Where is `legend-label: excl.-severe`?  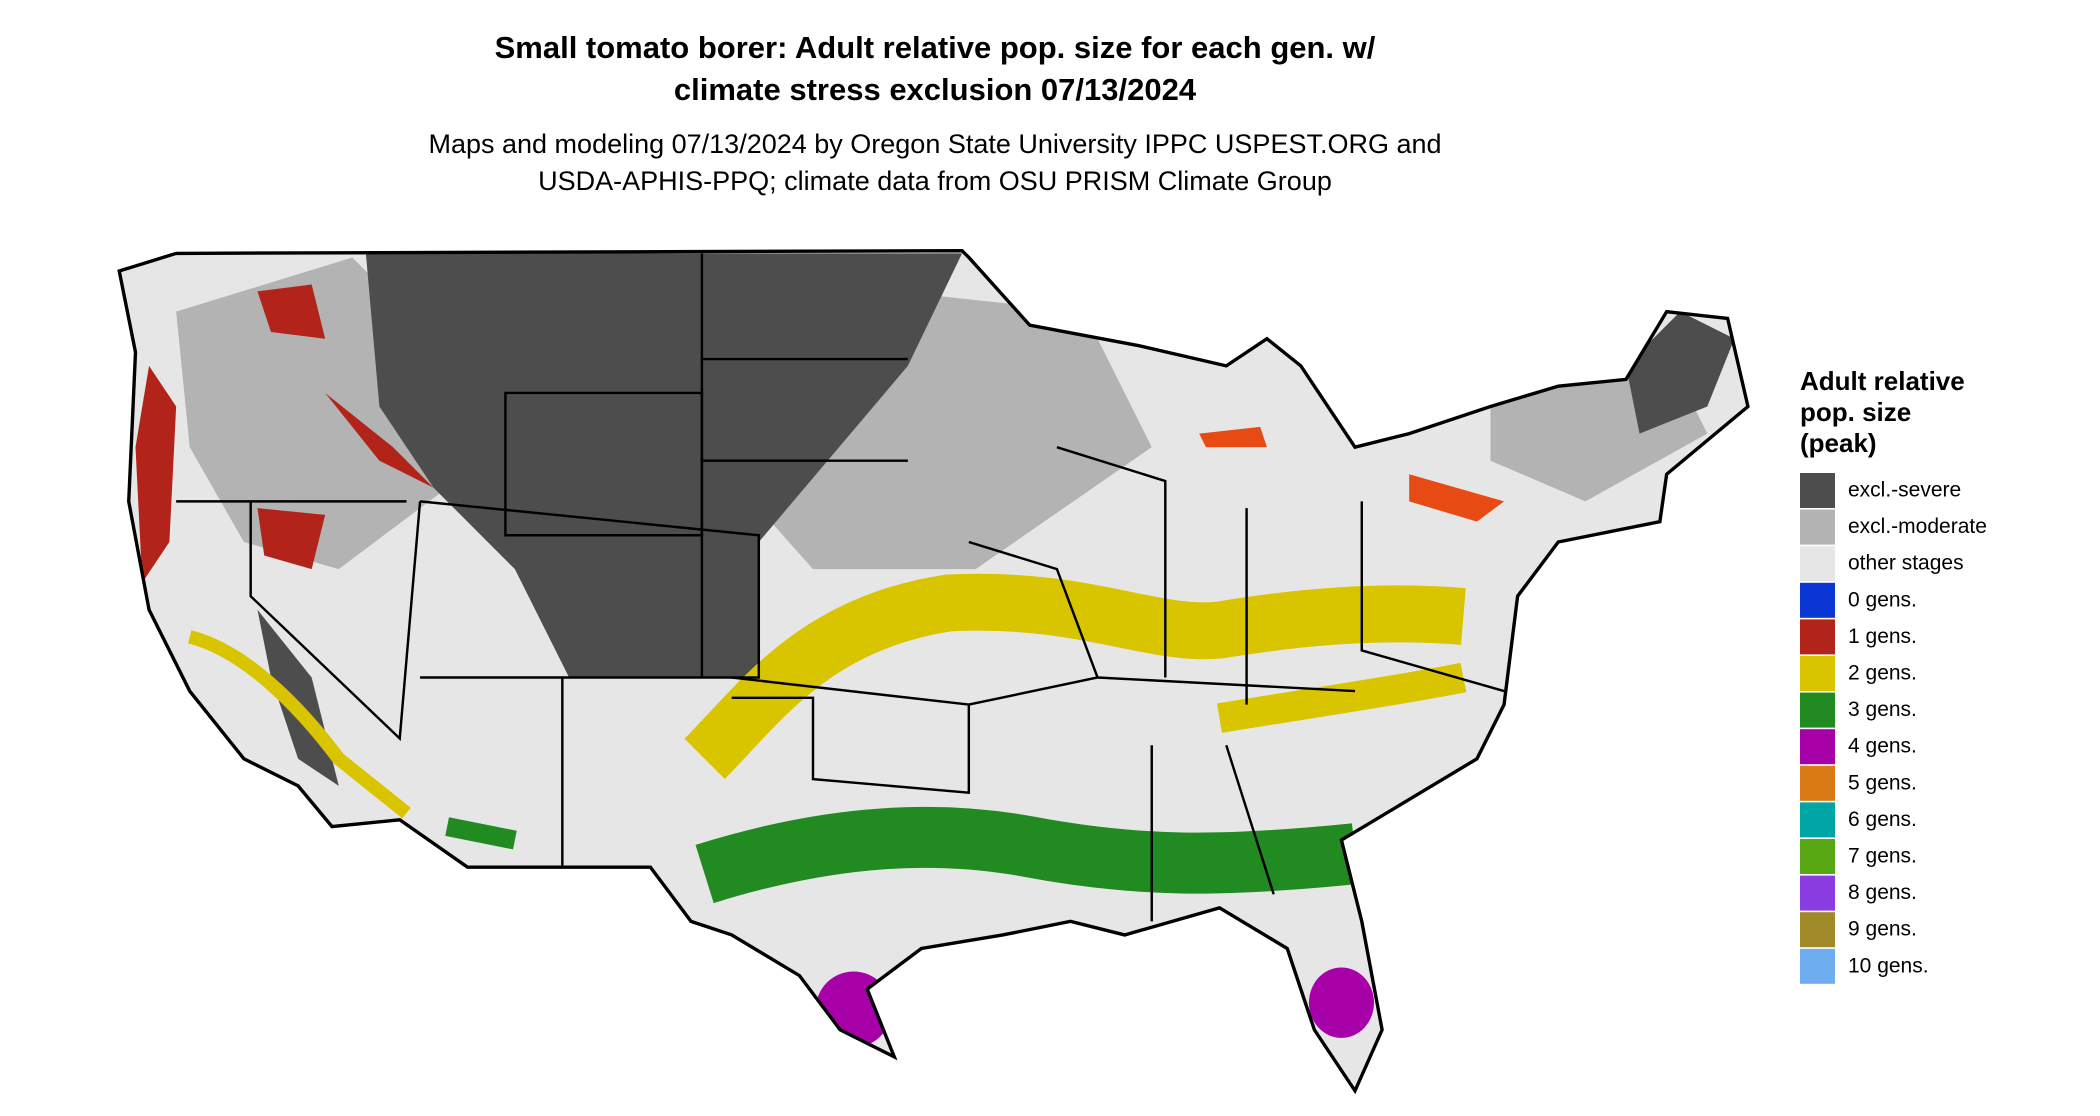
legend-label: excl.-severe is located at coordinates (1904, 490).